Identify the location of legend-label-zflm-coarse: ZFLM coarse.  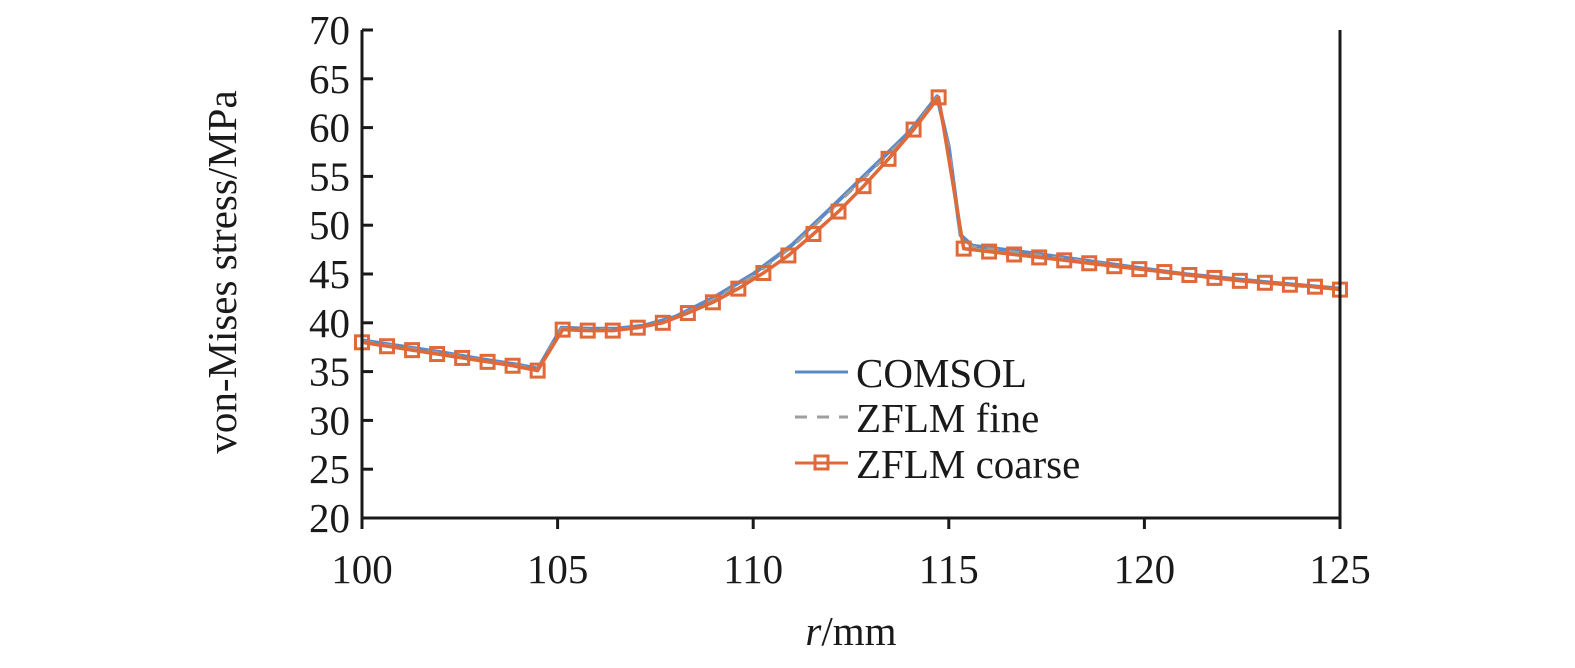
(968, 464).